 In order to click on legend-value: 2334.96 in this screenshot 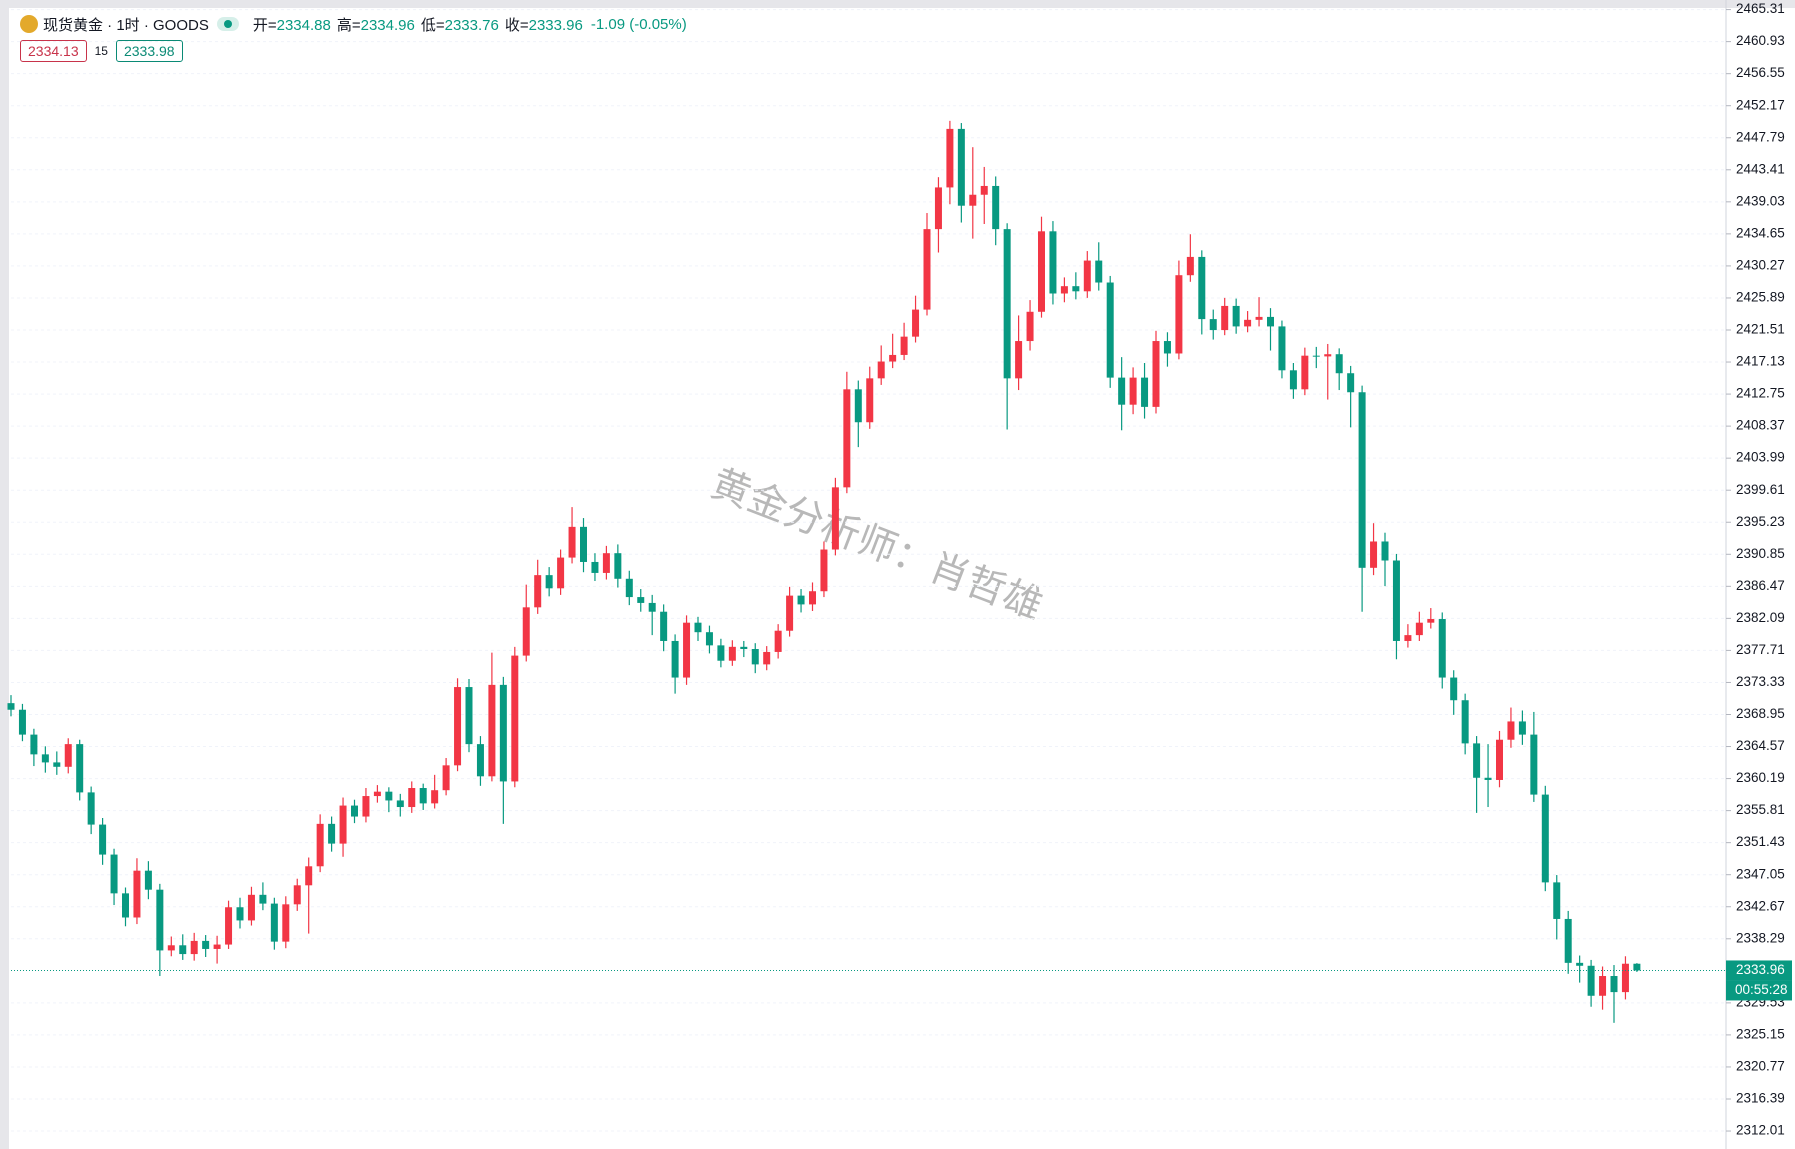, I will do `click(387, 25)`.